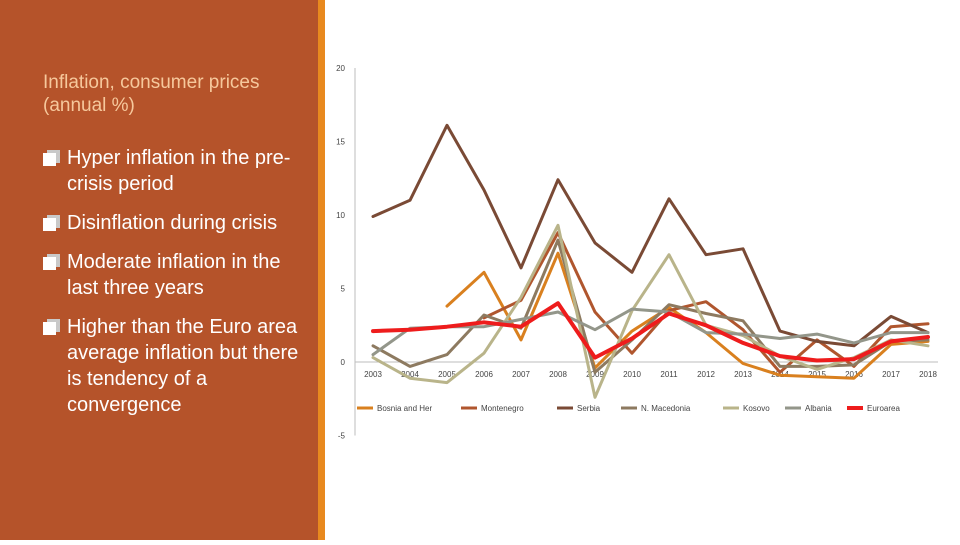  I want to click on x-tick-label: 2004, so click(410, 374).